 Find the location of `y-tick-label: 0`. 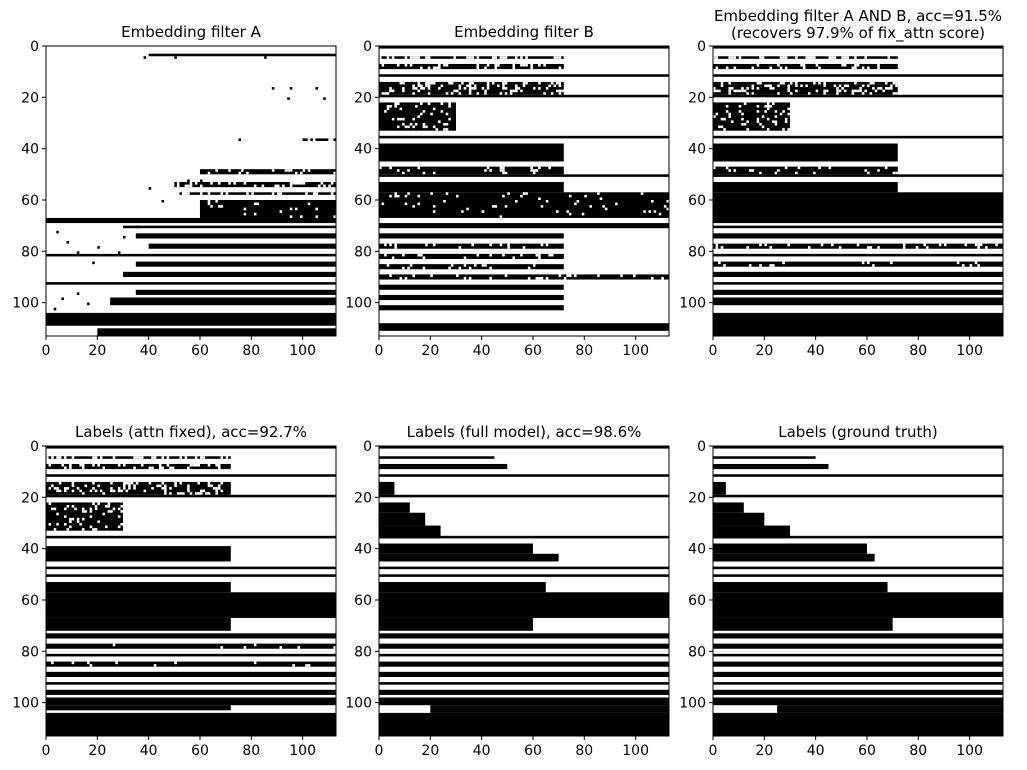

y-tick-label: 0 is located at coordinates (367, 47).